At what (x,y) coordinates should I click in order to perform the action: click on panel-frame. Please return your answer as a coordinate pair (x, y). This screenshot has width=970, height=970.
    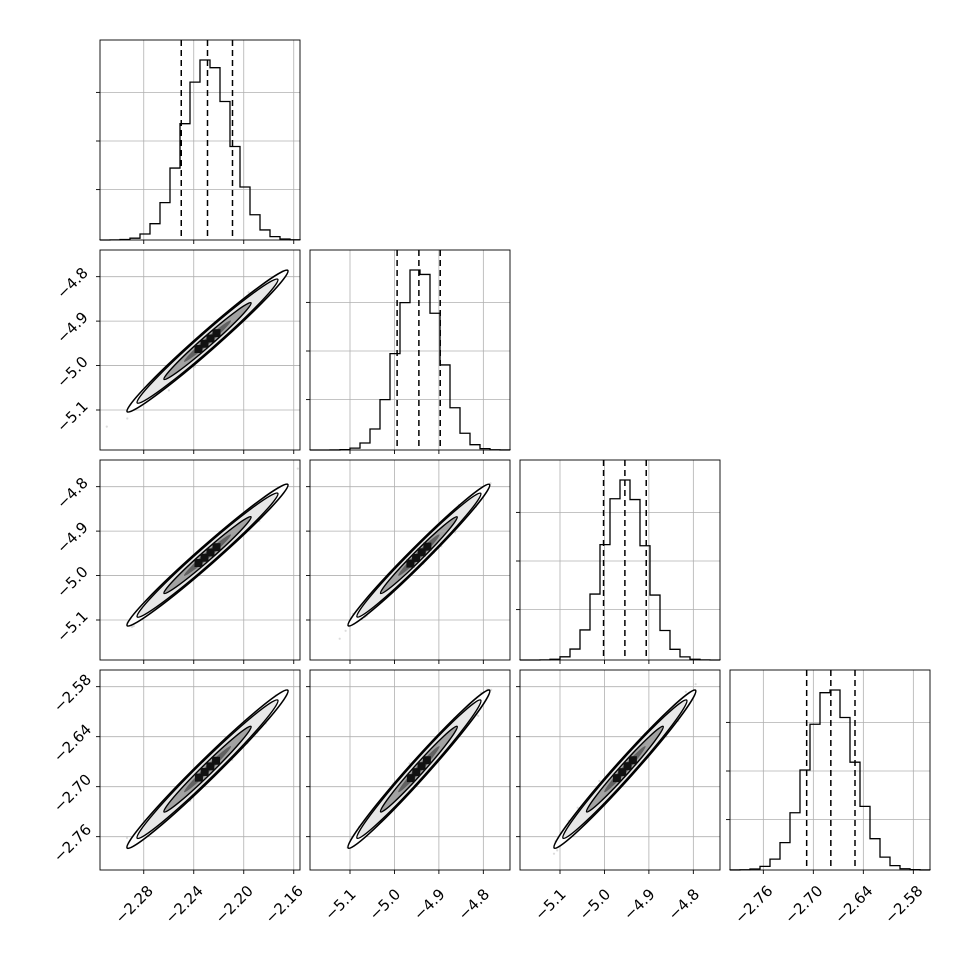
    Looking at the image, I should click on (200, 140).